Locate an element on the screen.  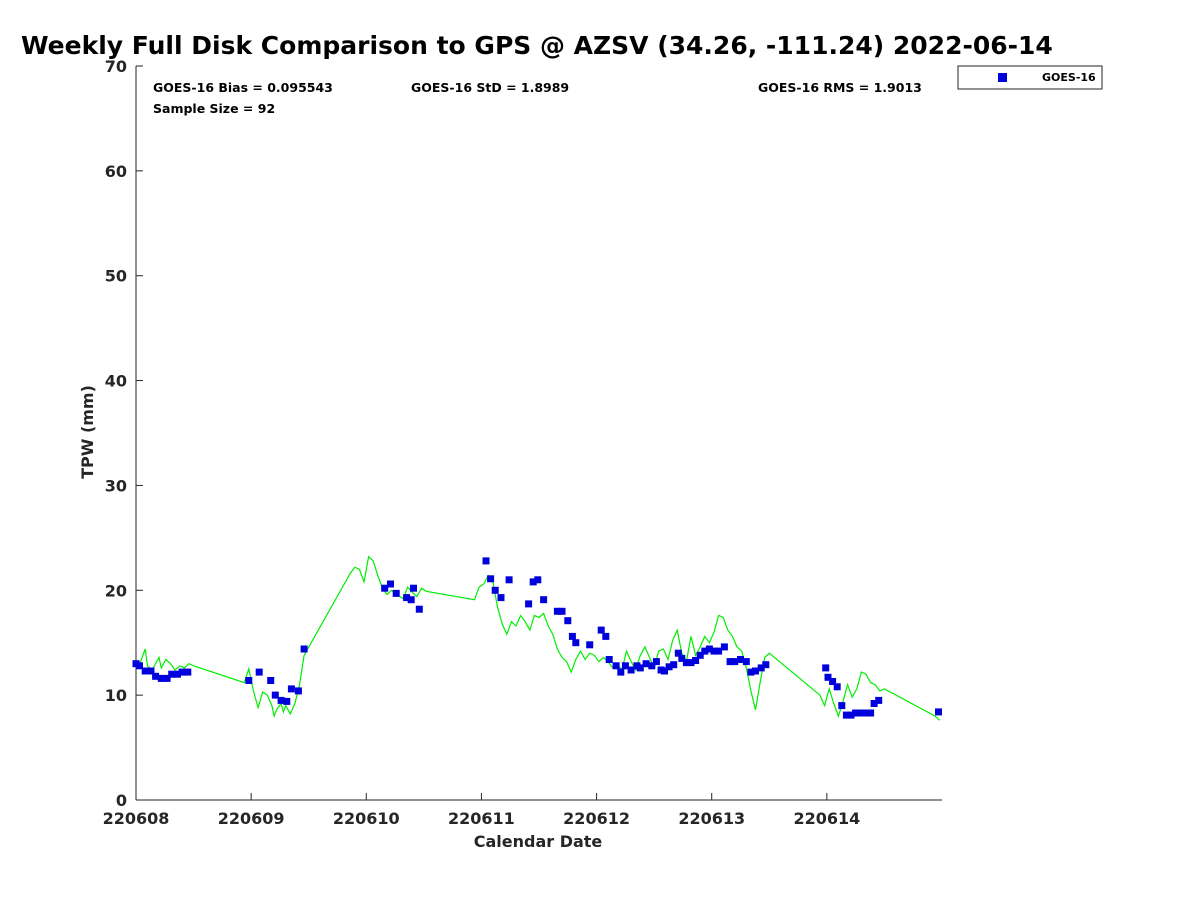
x-tick-label: 220608 is located at coordinates (136, 818).